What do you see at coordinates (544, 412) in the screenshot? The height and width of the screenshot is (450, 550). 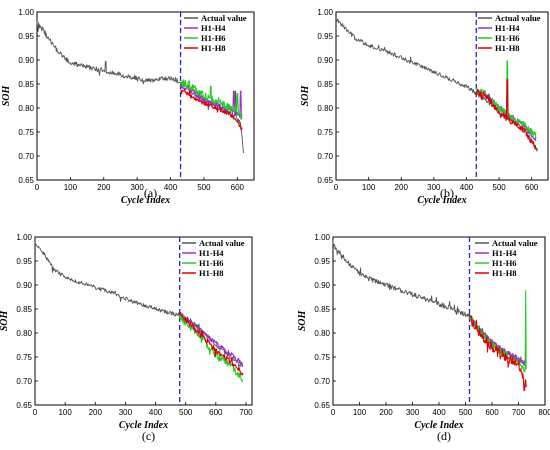 I see `x-tick-label: 800` at bounding box center [544, 412].